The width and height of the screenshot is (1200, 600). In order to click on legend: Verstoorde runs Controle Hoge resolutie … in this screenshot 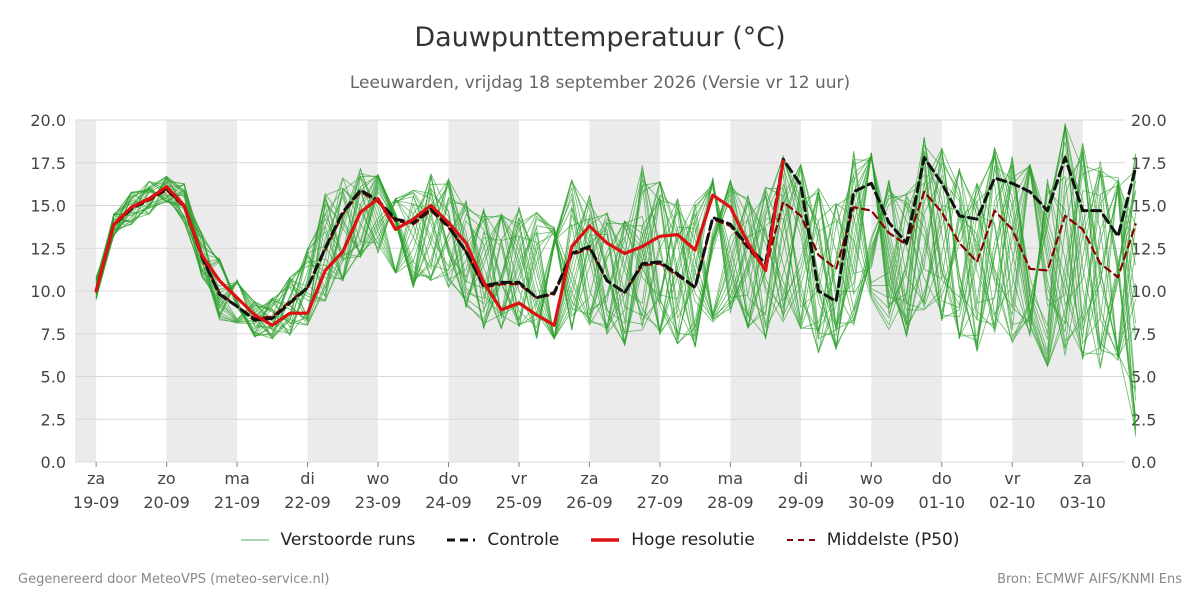, I will do `click(600, 540)`.